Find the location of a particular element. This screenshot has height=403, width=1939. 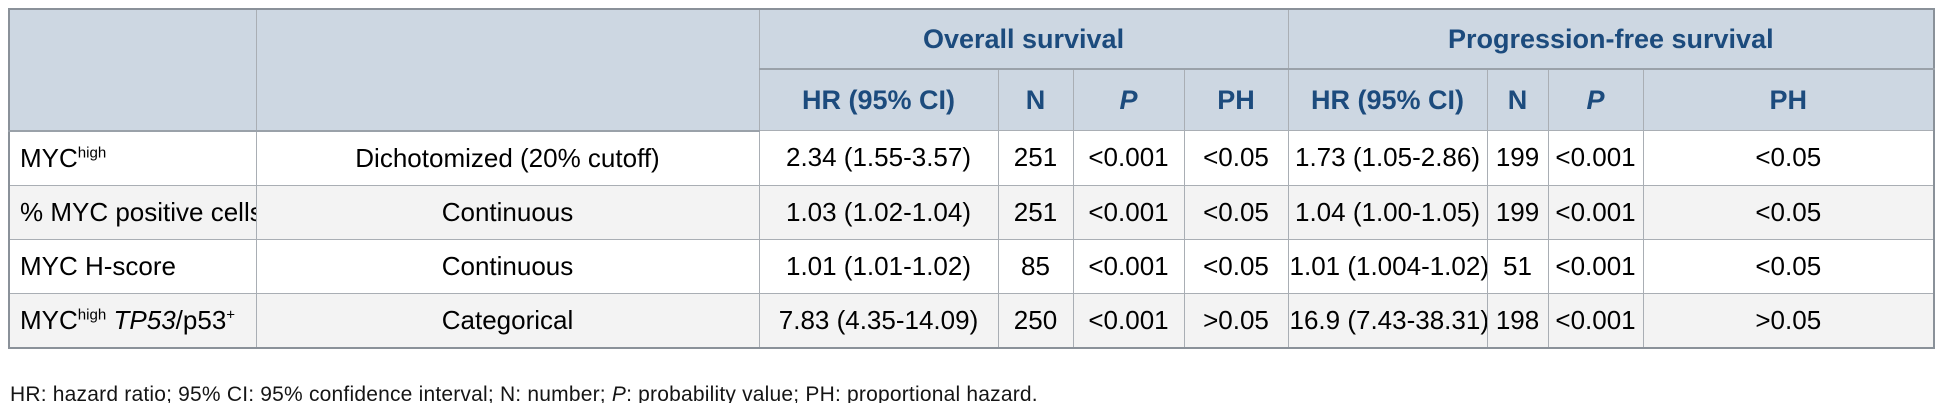

footnote-p-italic: P is located at coordinates (619, 393).